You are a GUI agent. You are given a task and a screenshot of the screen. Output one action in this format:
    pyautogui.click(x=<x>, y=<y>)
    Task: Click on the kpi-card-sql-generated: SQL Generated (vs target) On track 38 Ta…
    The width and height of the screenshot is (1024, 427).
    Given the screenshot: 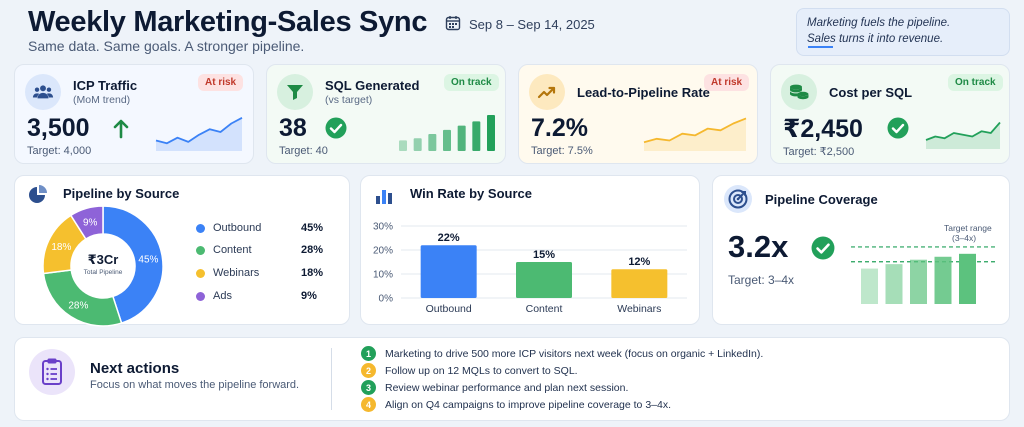 What is the action you would take?
    pyautogui.click(x=386, y=114)
    